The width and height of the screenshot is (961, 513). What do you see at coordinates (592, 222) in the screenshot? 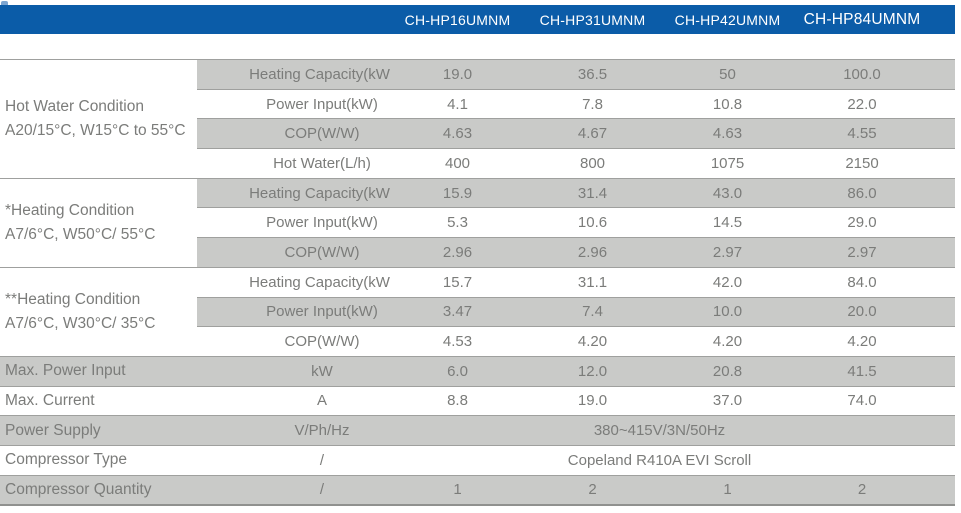
I see `value-cell: 10.6` at bounding box center [592, 222].